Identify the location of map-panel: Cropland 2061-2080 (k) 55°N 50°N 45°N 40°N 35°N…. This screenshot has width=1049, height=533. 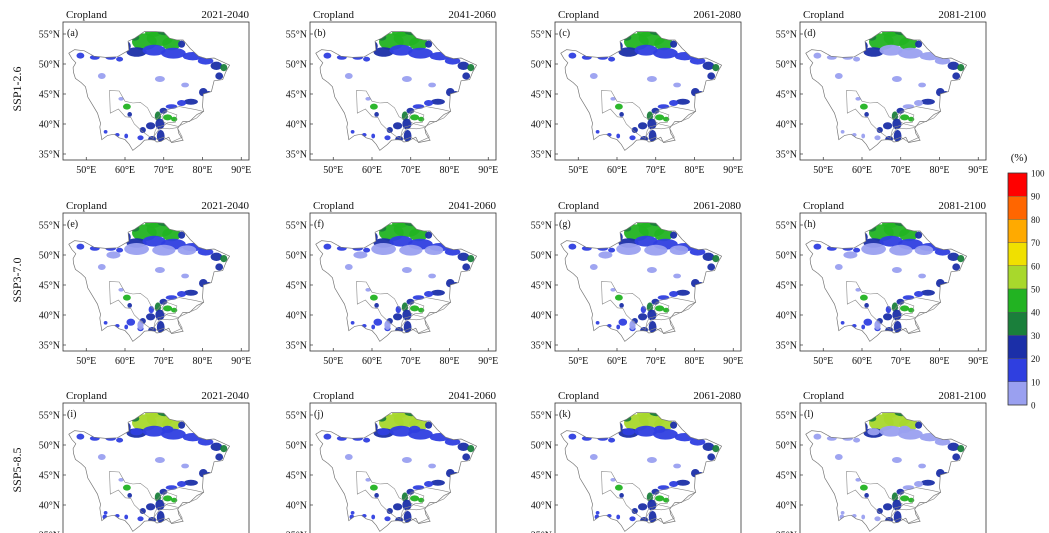
(636, 461).